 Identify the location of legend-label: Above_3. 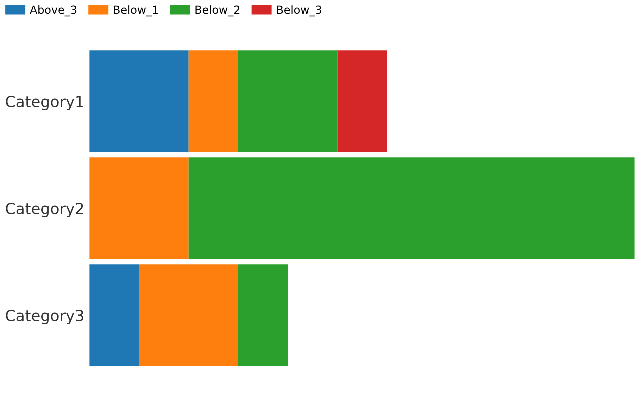
(53, 11).